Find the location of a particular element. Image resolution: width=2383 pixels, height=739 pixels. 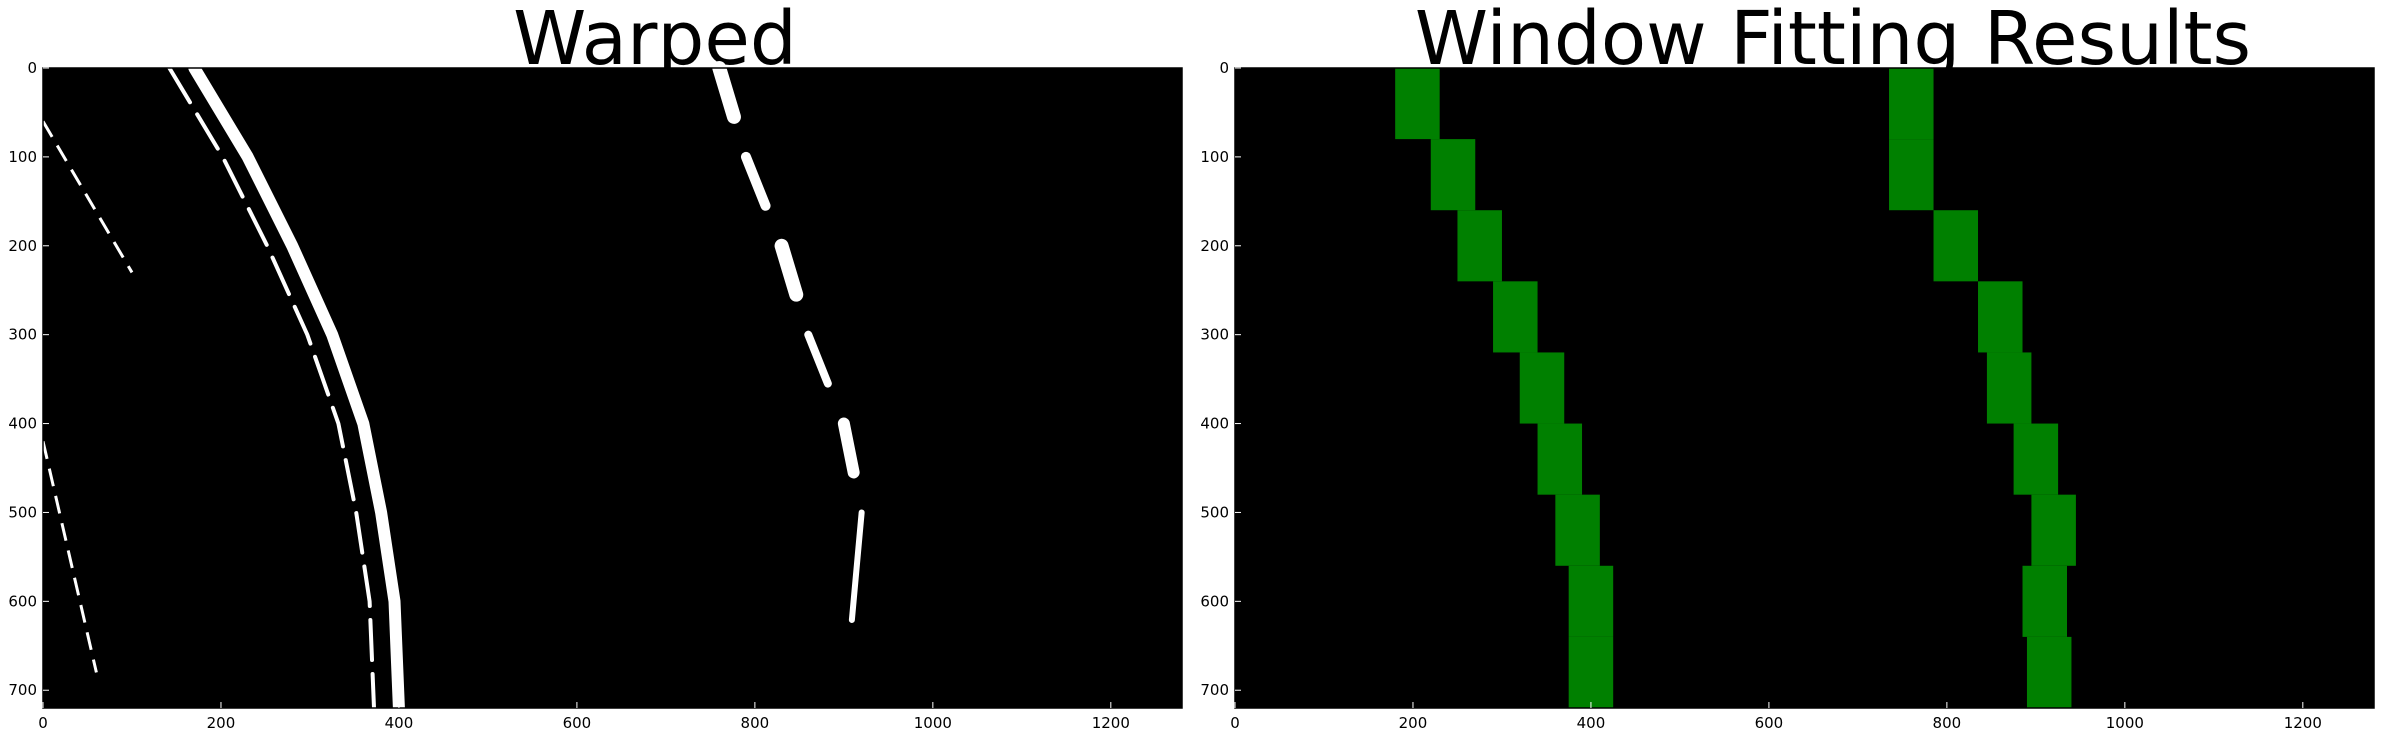

warped-y-tick-label: 600 is located at coordinates (22, 601).